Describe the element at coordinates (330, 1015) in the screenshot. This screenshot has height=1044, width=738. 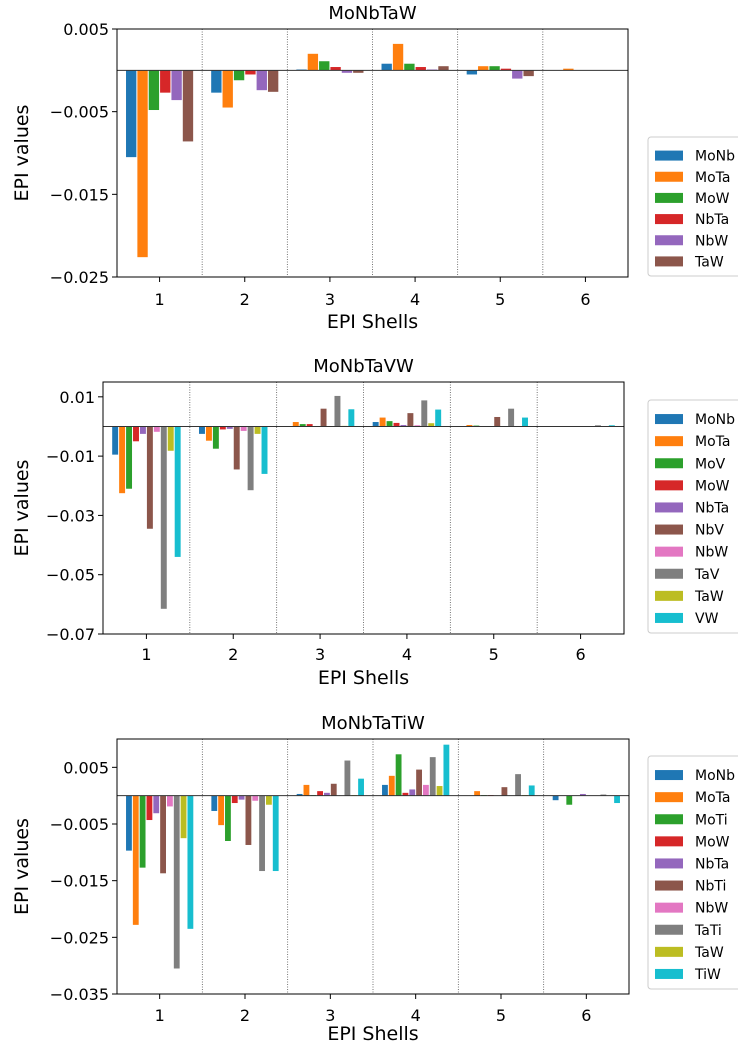
I see `x-tick-label: 3` at that location.